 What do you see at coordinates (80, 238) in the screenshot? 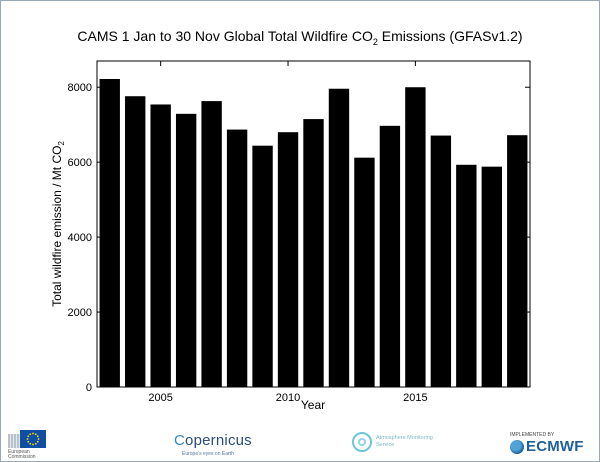
I see `y-tick-label: 4000` at bounding box center [80, 238].